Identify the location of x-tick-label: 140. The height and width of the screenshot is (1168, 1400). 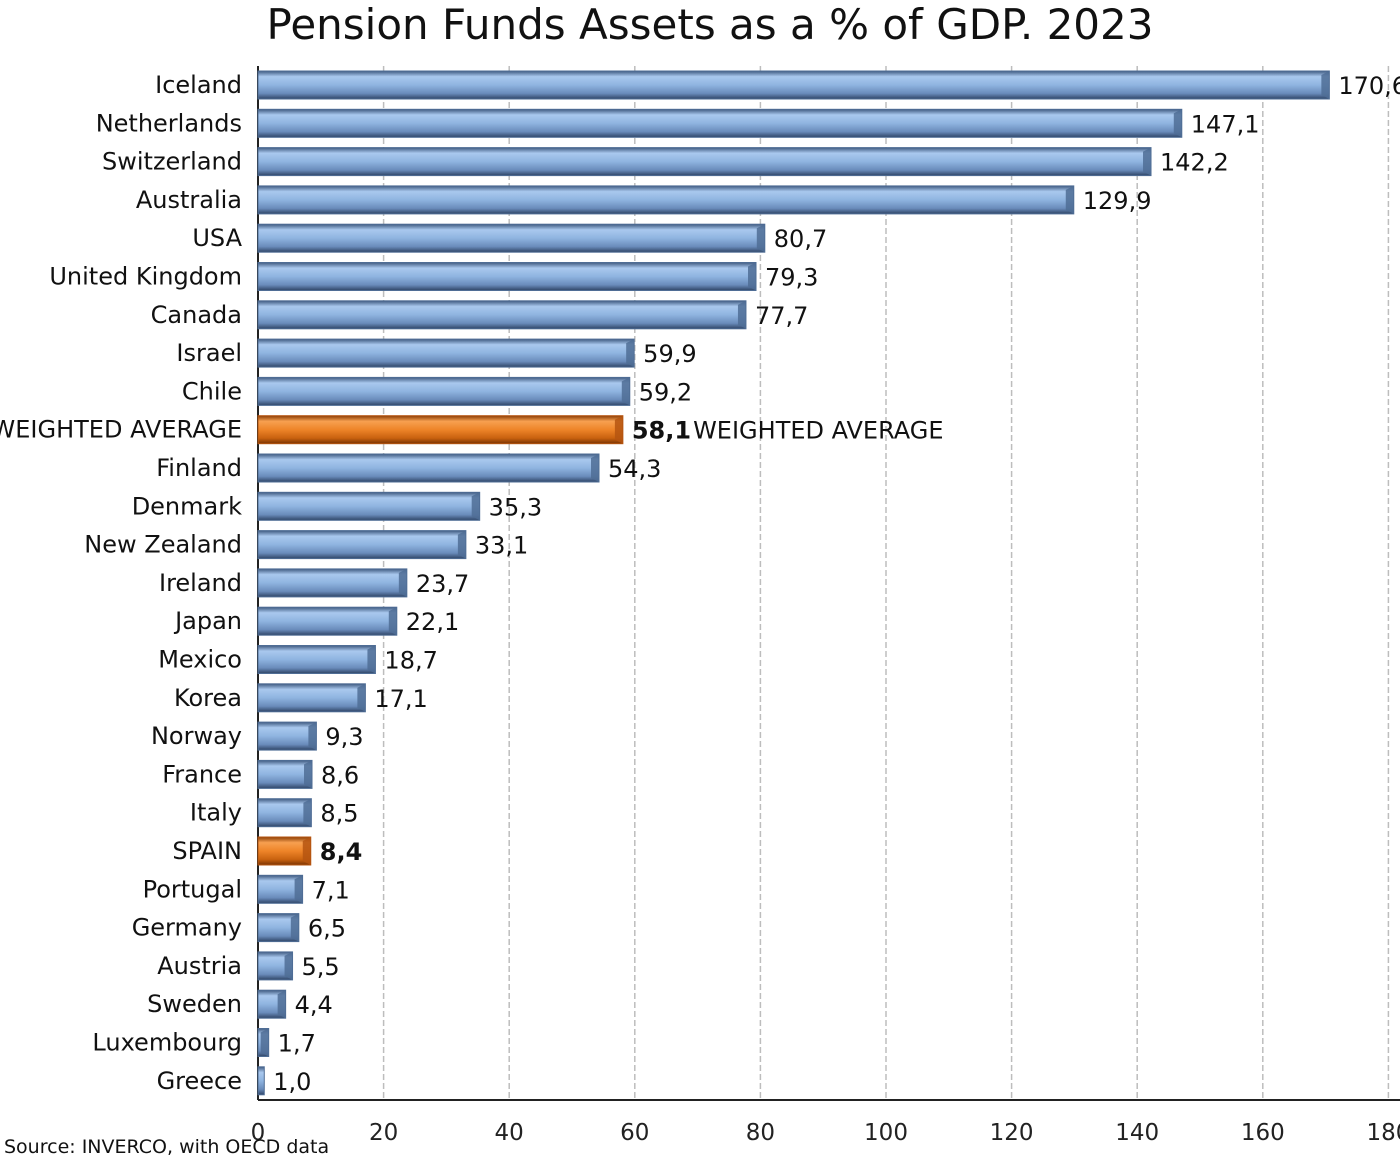
(1137, 1133).